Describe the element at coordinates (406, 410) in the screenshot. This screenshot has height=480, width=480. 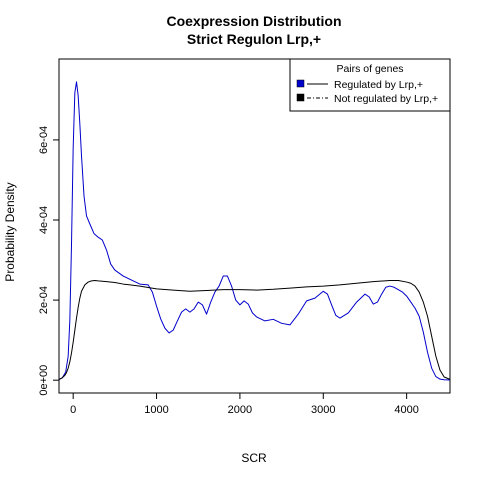
I see `x-tick-label: 4000` at that location.